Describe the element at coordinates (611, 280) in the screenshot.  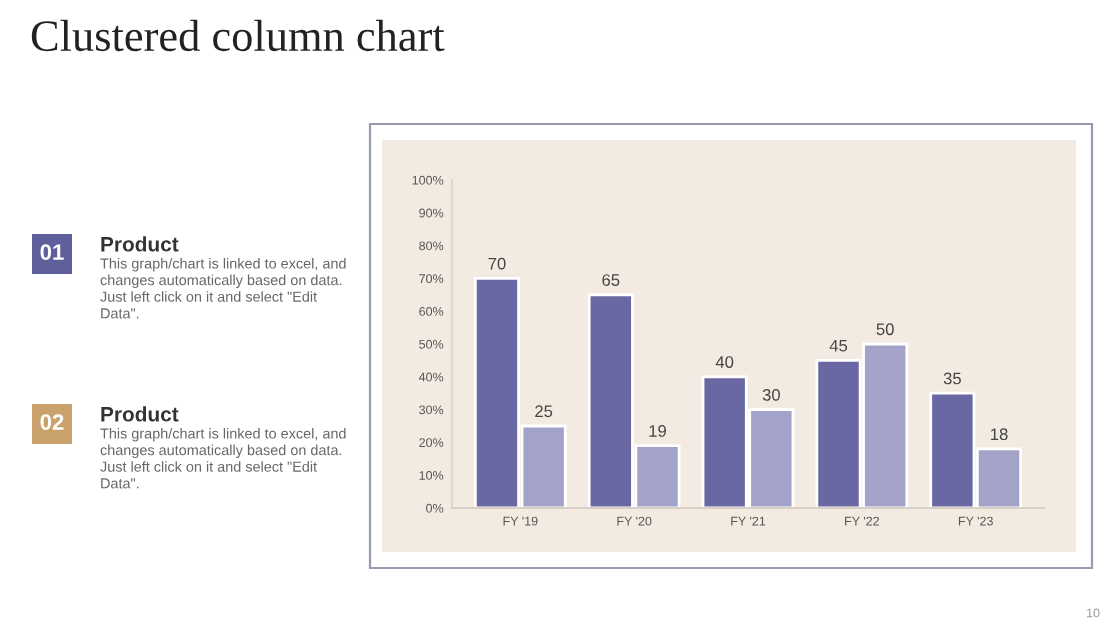
I see `data-label: 65` at that location.